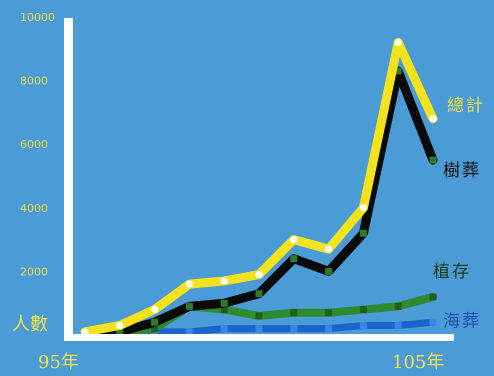  I want to click on series-label: 總計, so click(466, 106).